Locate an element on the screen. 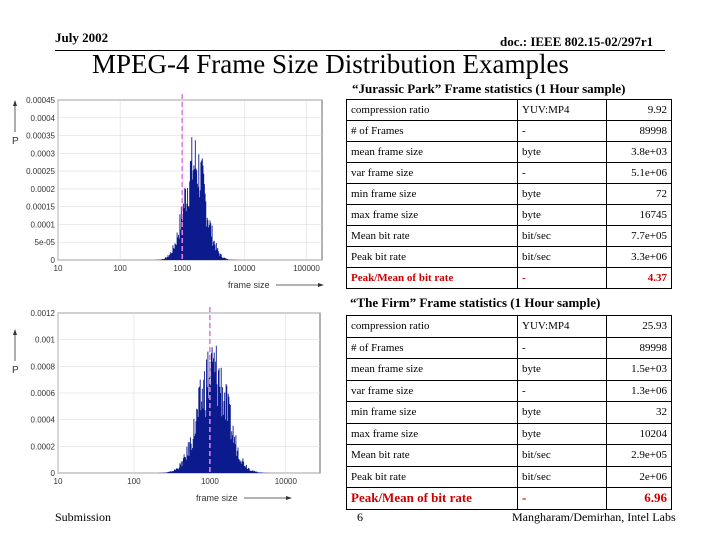 The width and height of the screenshot is (720, 540). row-value: 1.3e+06 is located at coordinates (639, 390).